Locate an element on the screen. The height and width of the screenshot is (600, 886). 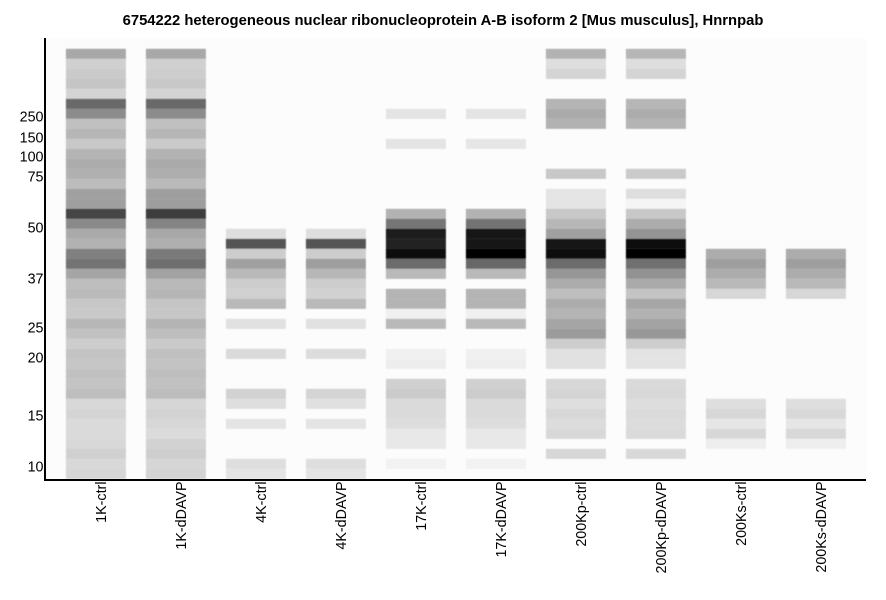
svg-text: 20 is located at coordinates (36, 358).